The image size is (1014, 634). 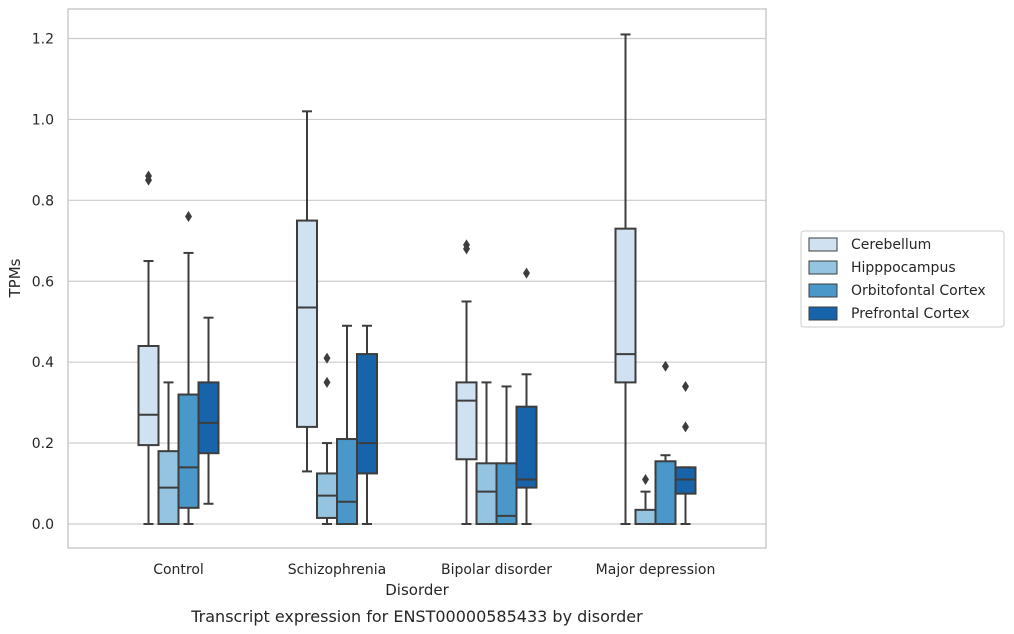 I want to click on legend-frame, so click(x=902, y=279).